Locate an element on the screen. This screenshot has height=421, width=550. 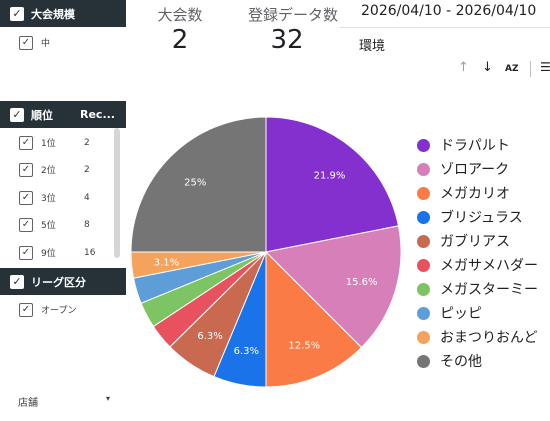
filter-option-rank: ✓ 2位 2 is located at coordinates (56, 169).